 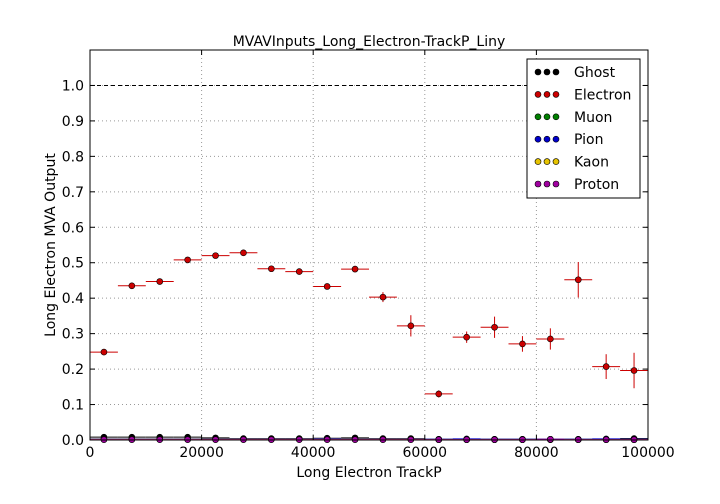 I want to click on legend: Ghost Electron Muon Pion Kaon Proton, so click(x=583, y=128).